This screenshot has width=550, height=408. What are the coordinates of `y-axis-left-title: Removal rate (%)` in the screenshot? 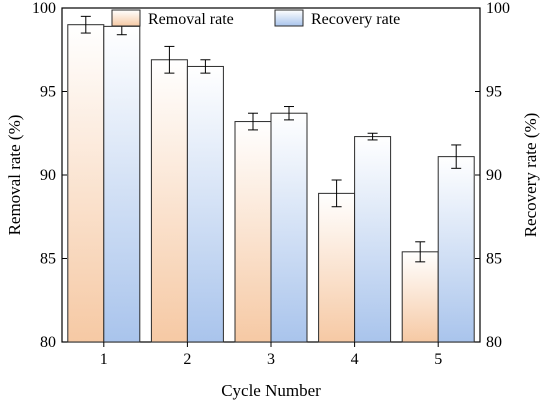 It's located at (14, 175).